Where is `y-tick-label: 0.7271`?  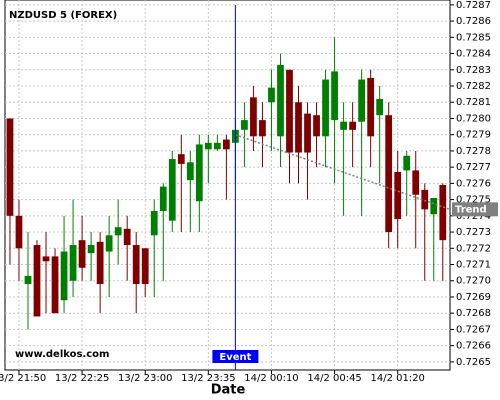
y-tick-label: 0.7271 is located at coordinates (473, 265).